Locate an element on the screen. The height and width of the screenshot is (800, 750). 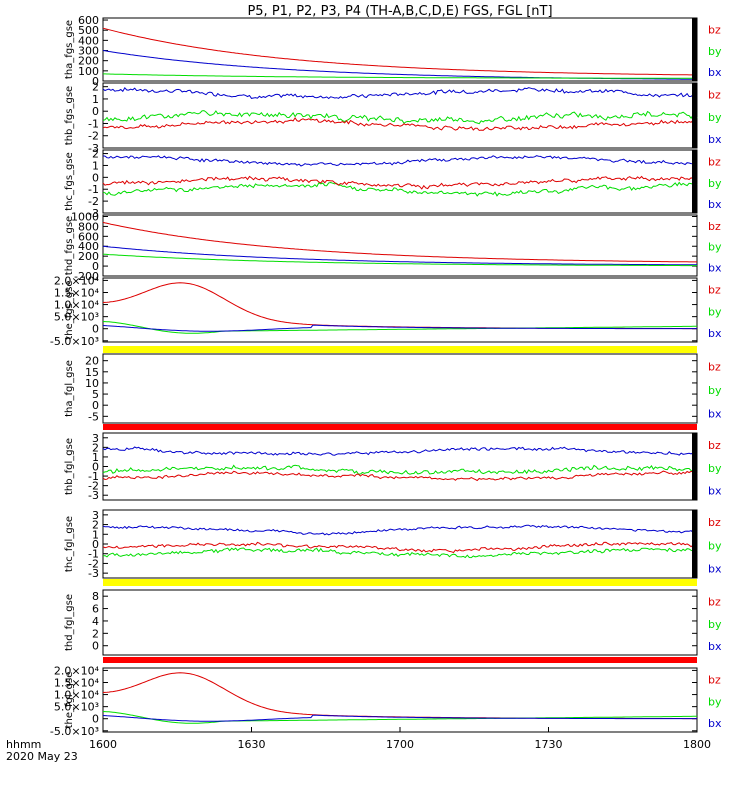
x-tick-label: 1600 is located at coordinates (103, 744).